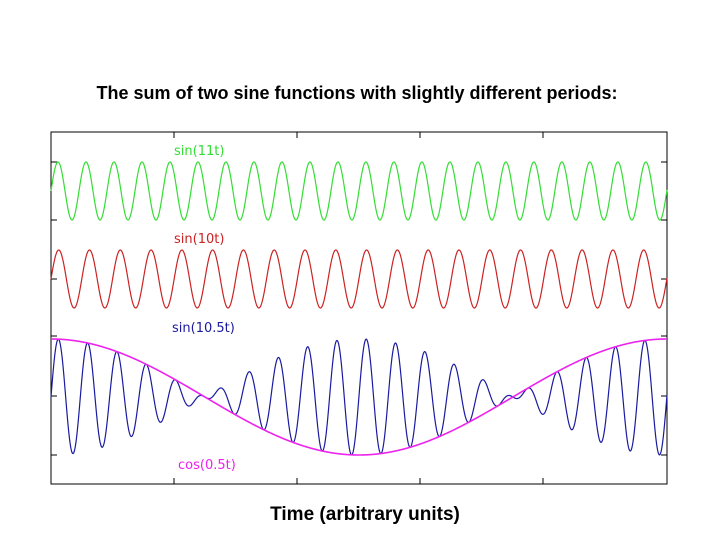 The image size is (720, 540). What do you see at coordinates (359, 191) in the screenshot?
I see `series-line-sin-11t-` at bounding box center [359, 191].